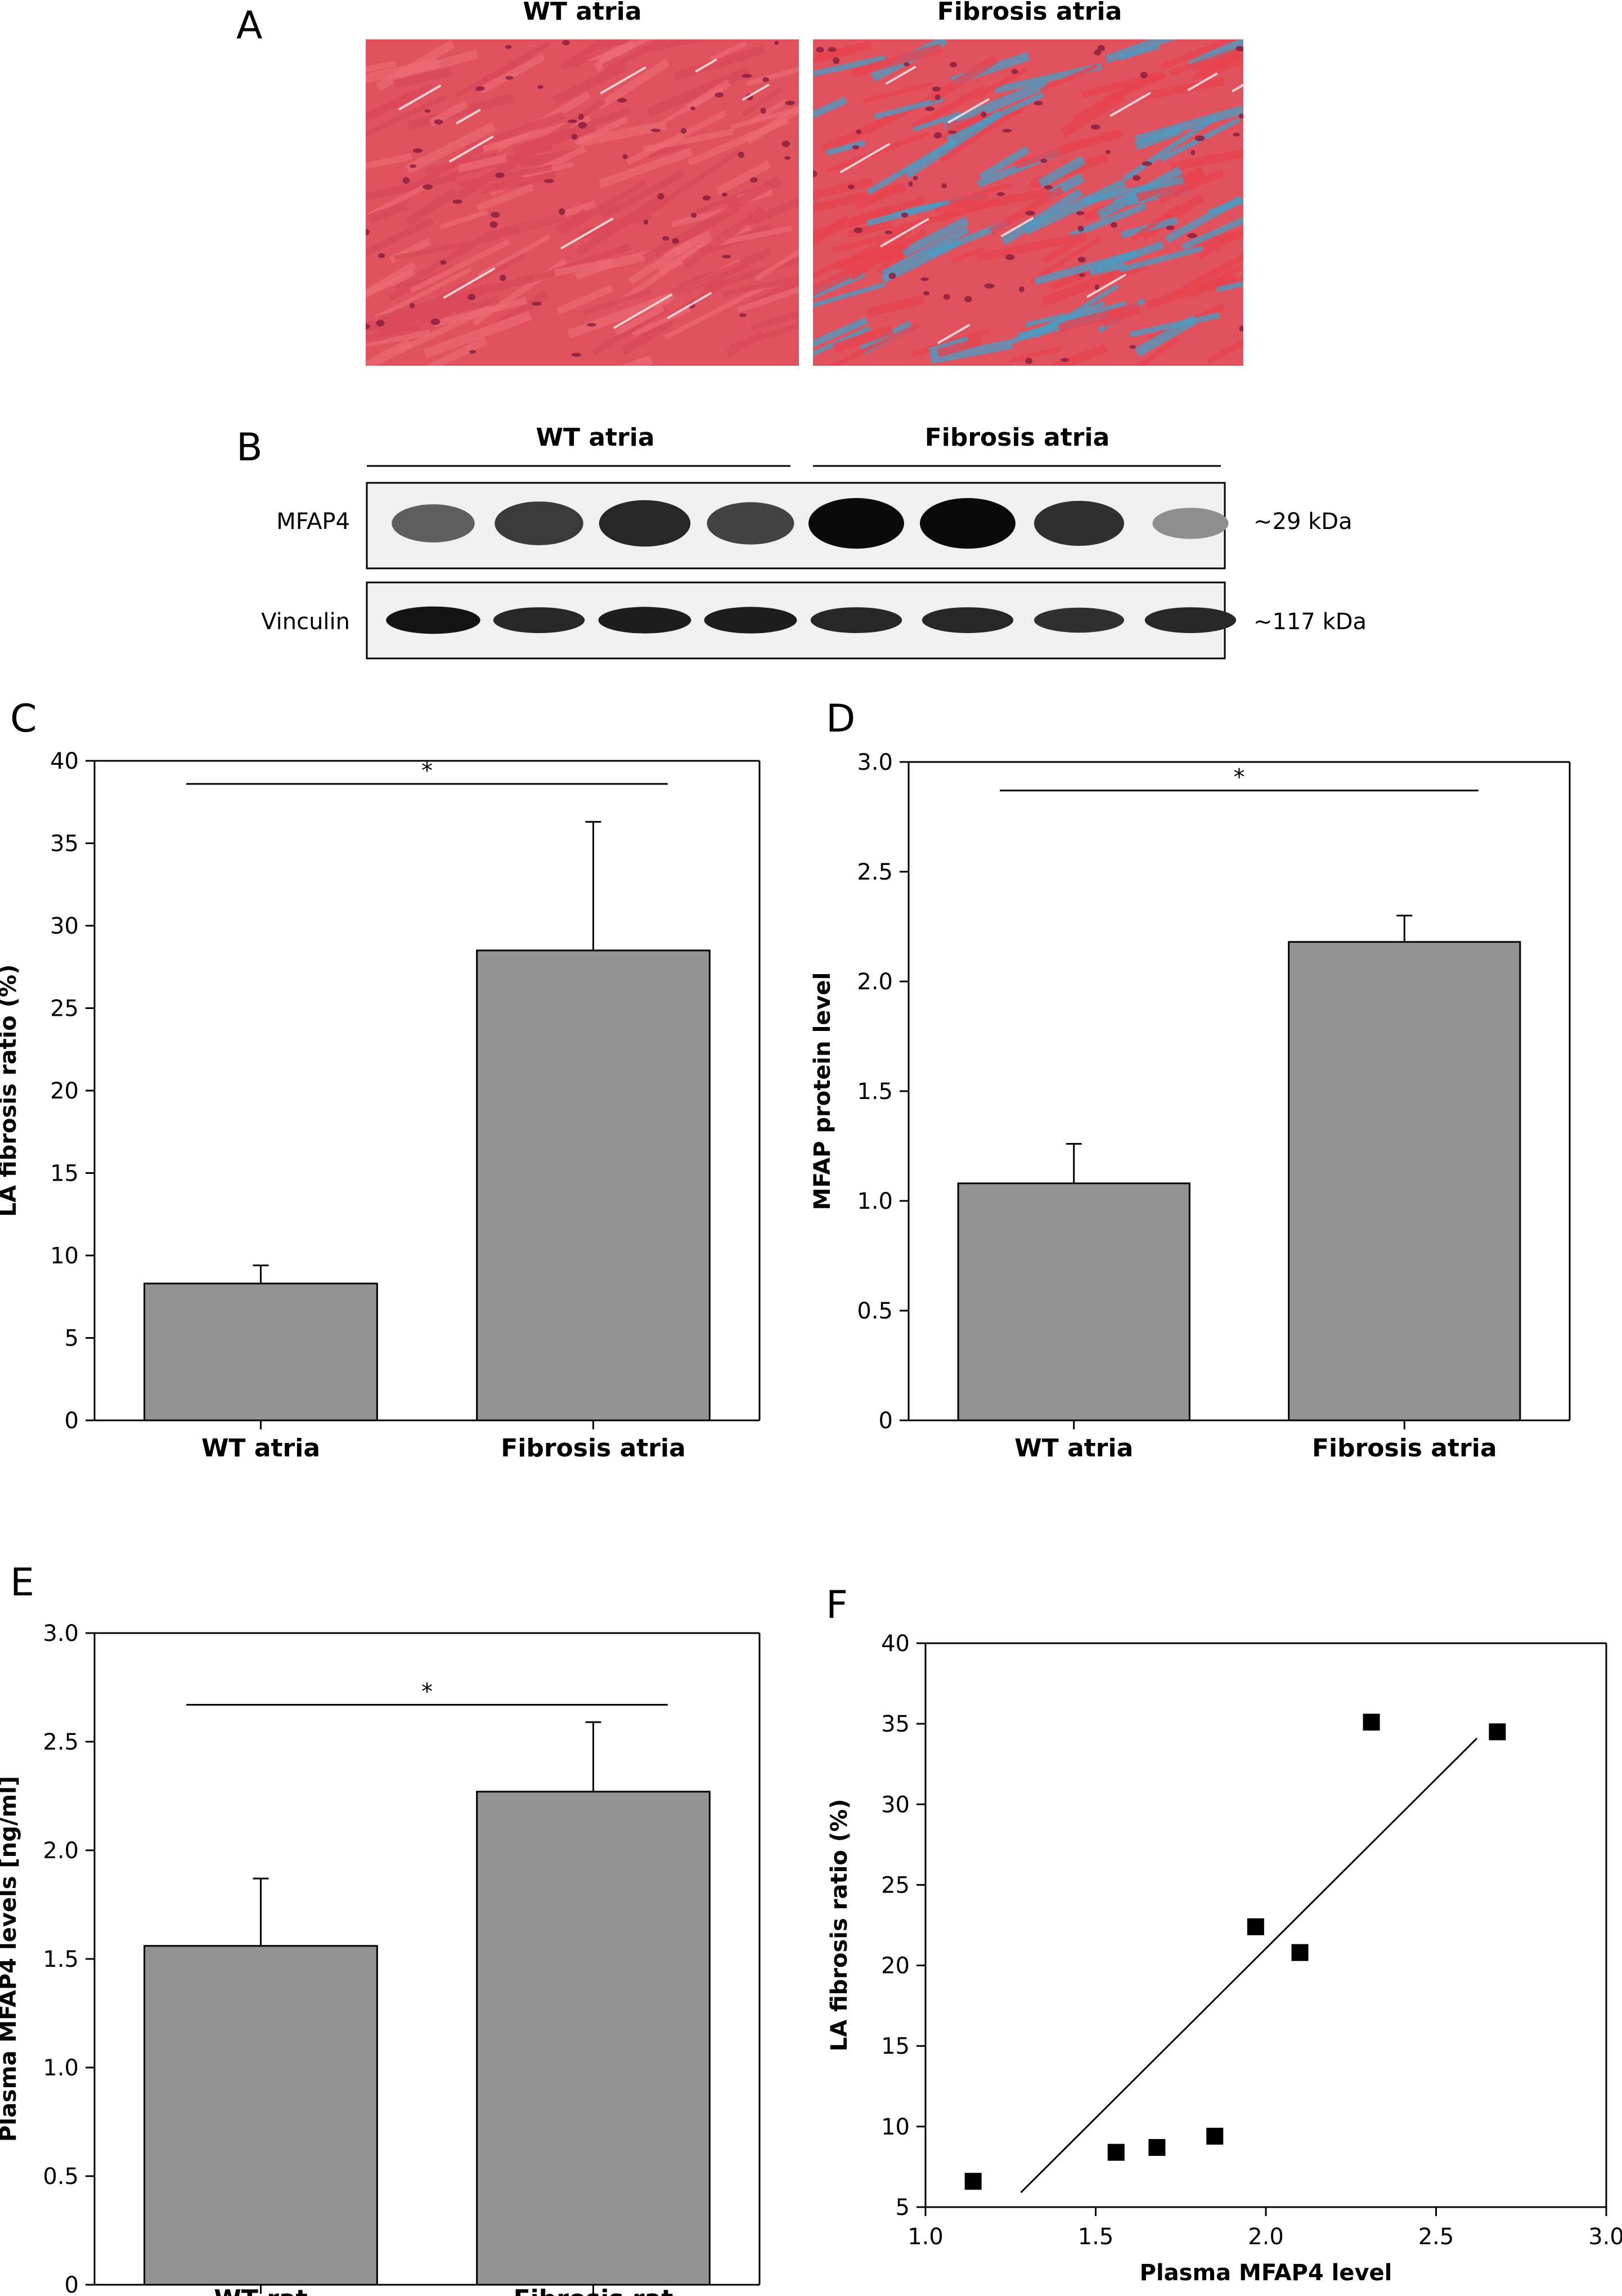 The width and height of the screenshot is (1622, 2296). What do you see at coordinates (61, 2177) in the screenshot?
I see `y-tick-label: 0.5` at bounding box center [61, 2177].